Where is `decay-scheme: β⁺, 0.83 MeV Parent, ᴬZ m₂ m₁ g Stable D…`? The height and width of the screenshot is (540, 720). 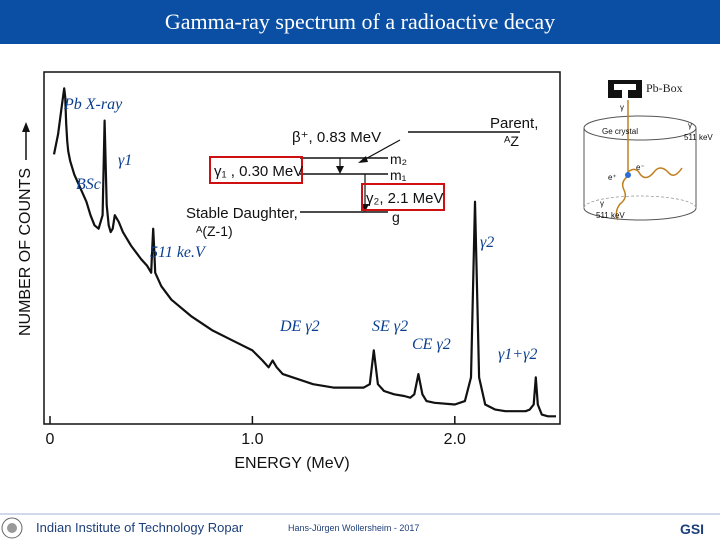
decay-scheme: β⁺, 0.83 MeV Parent, ᴬZ m₂ m₁ g Stable D… is located at coordinates (362, 177).